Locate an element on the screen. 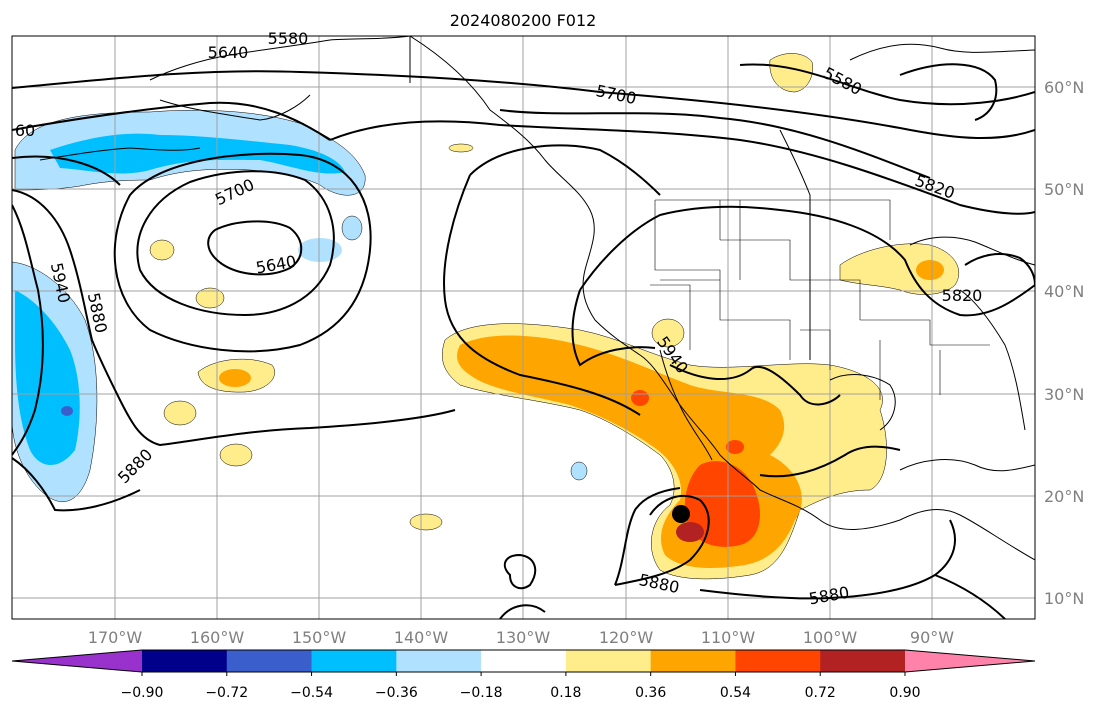  storm-center-marker is located at coordinates (681, 514).